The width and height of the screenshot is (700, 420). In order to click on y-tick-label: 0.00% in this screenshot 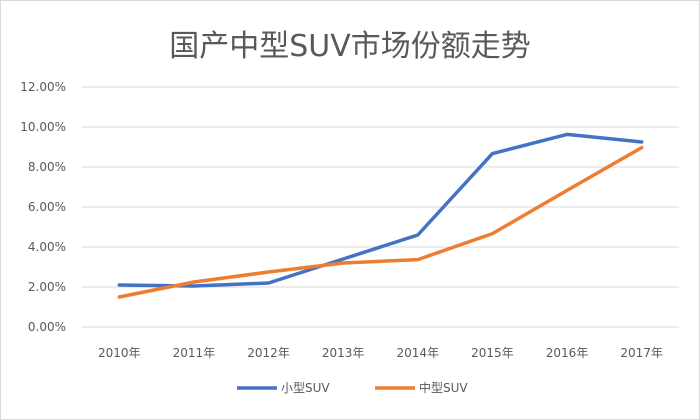, I will do `click(47, 327)`.